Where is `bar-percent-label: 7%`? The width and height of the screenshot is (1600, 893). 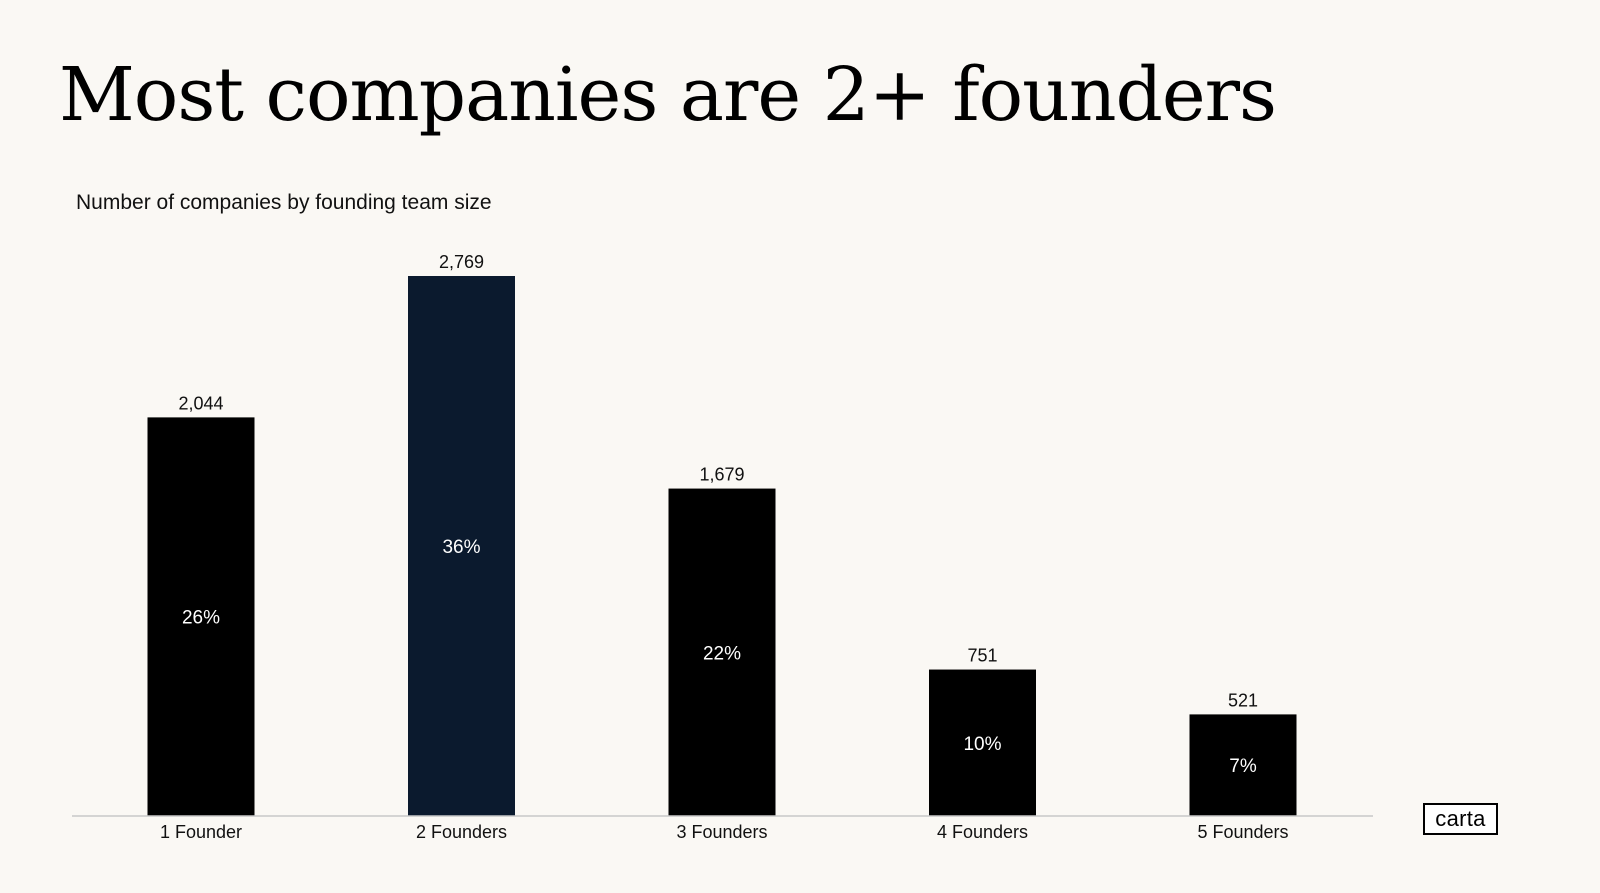 bar-percent-label: 7% is located at coordinates (1243, 766).